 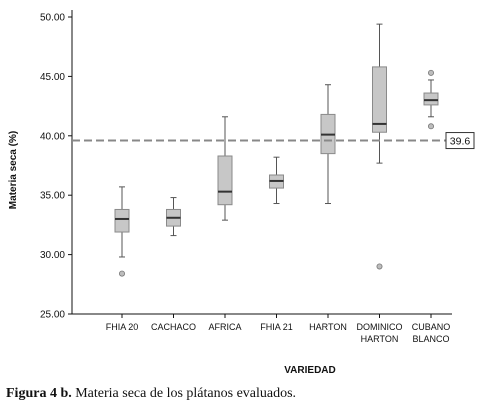 I want to click on reference-line-group: 39.6, so click(x=273, y=141).